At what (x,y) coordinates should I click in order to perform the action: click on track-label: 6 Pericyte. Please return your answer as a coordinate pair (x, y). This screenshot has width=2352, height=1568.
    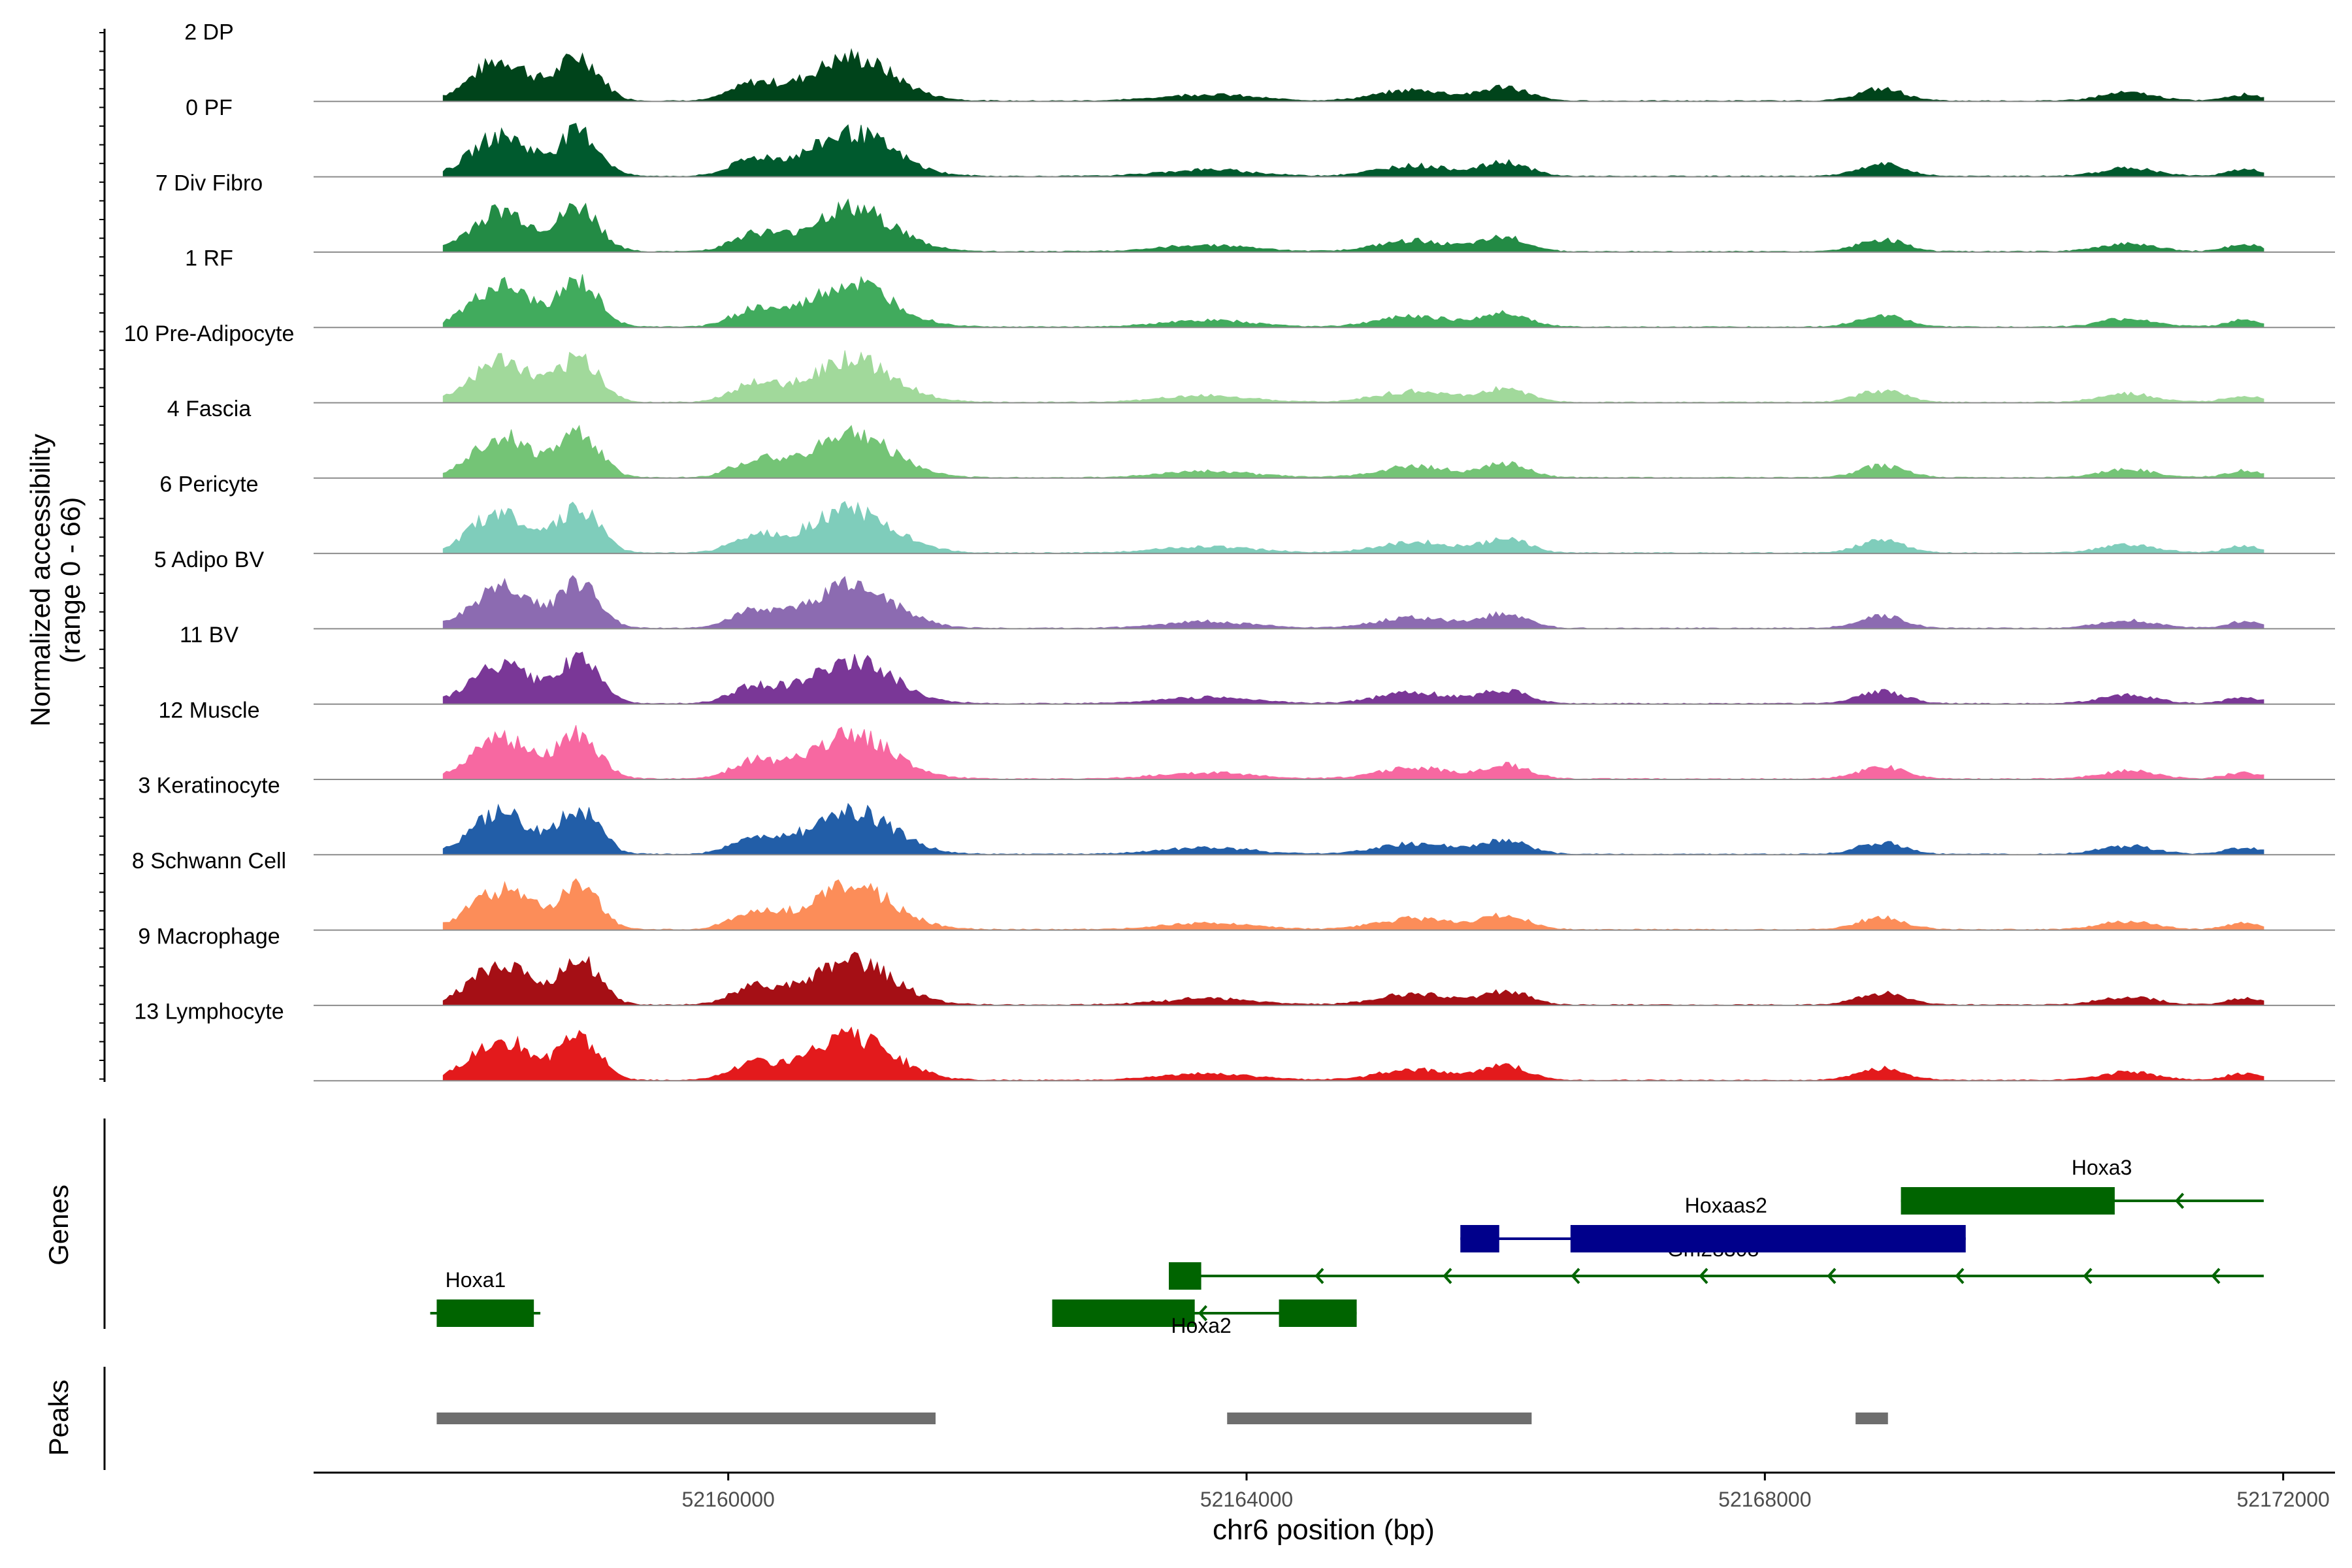
    Looking at the image, I should click on (208, 484).